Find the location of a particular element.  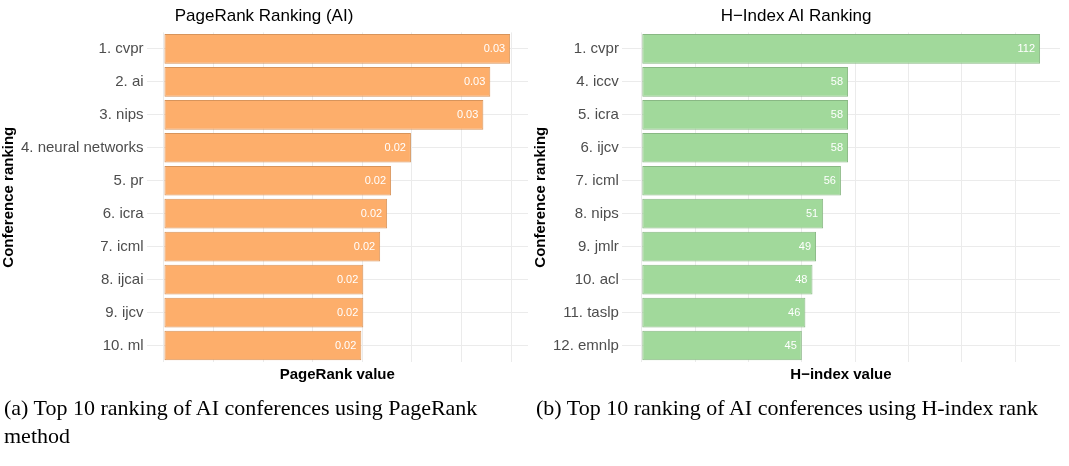

data-label: 48 is located at coordinates (801, 278).